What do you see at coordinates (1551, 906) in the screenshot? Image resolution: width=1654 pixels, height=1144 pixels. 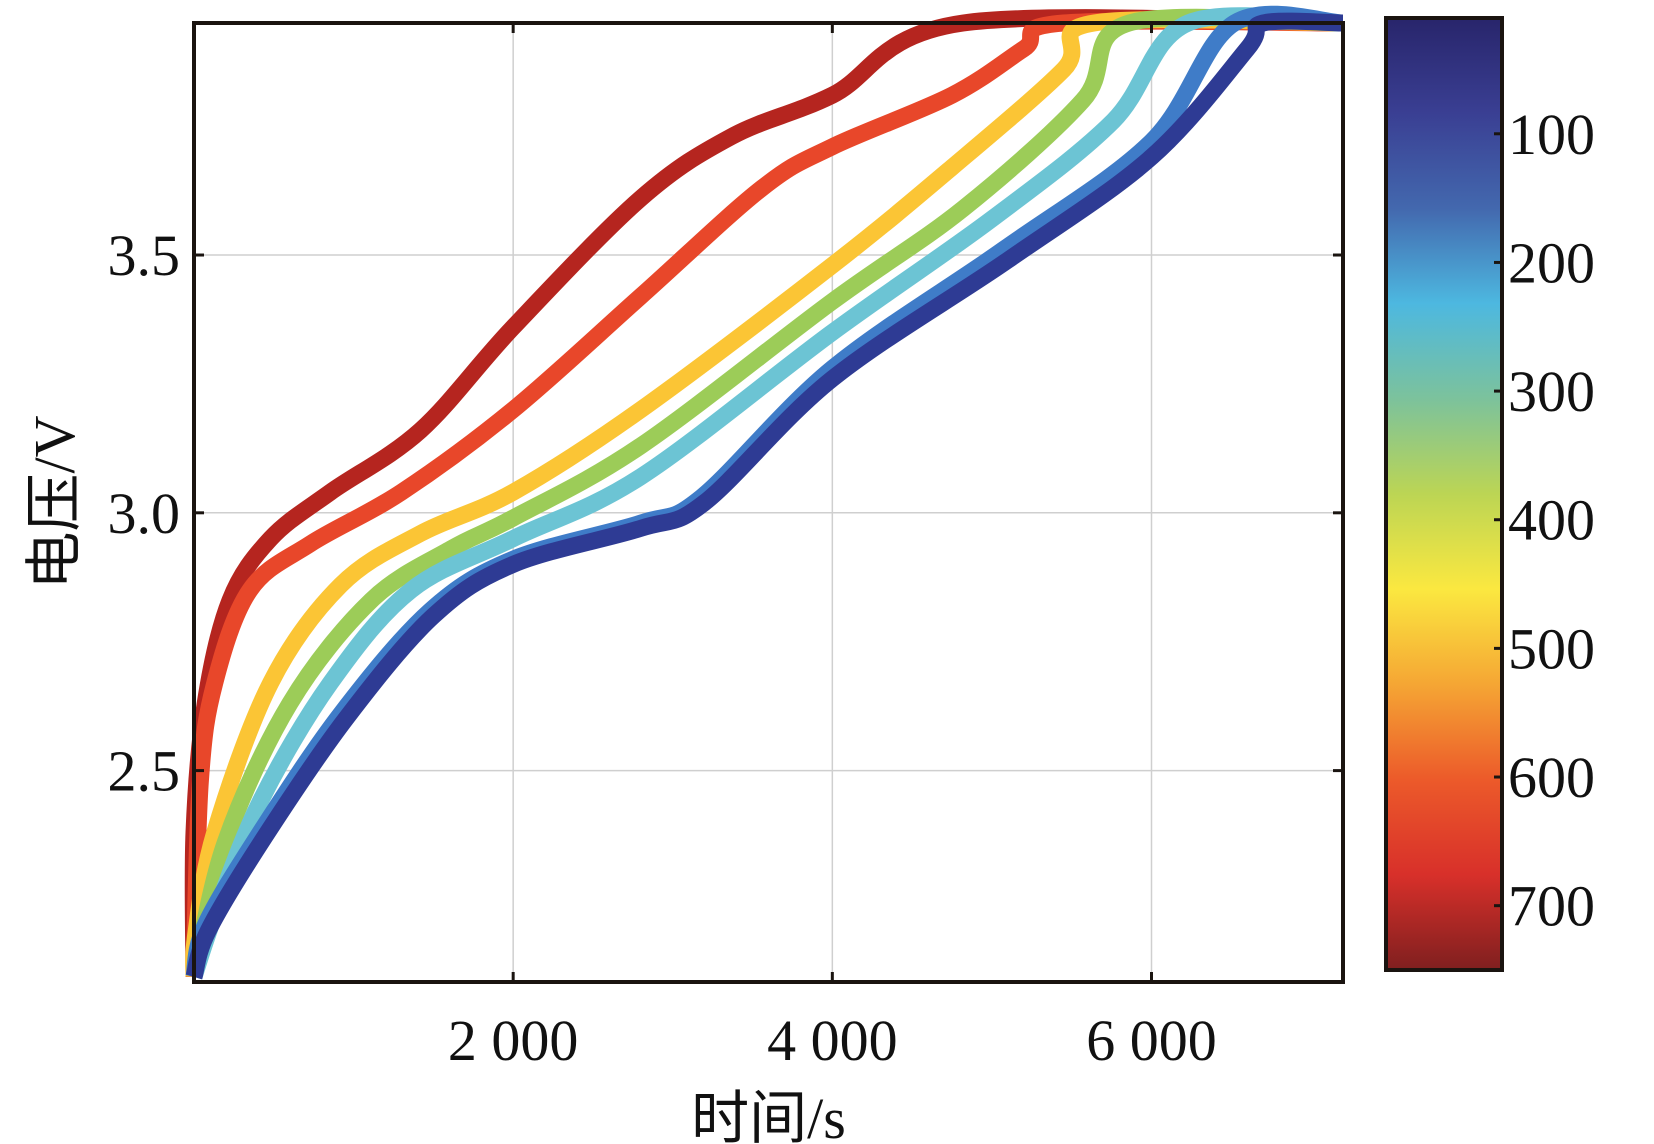 I see `colorbar-tick-label: 700` at bounding box center [1551, 906].